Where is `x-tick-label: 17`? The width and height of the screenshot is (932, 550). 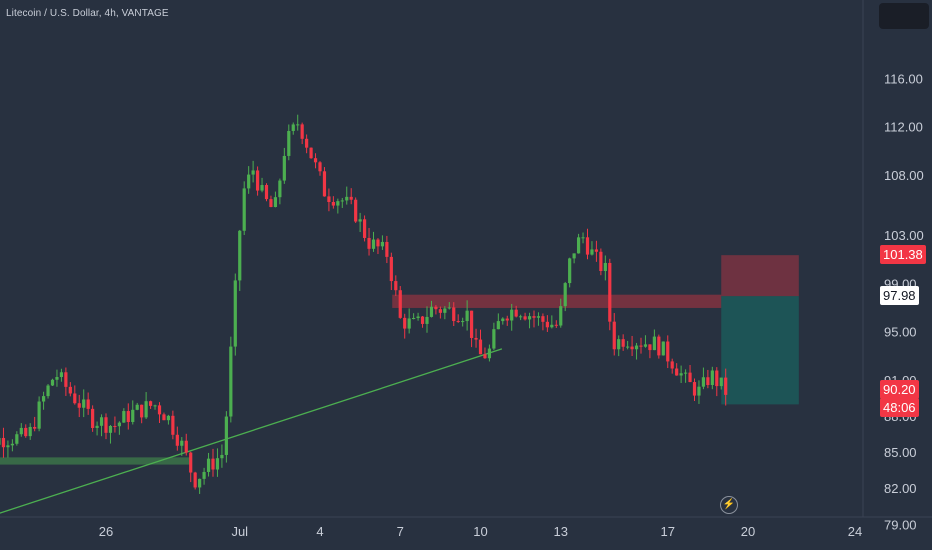 x-tick-label: 17 is located at coordinates (668, 531).